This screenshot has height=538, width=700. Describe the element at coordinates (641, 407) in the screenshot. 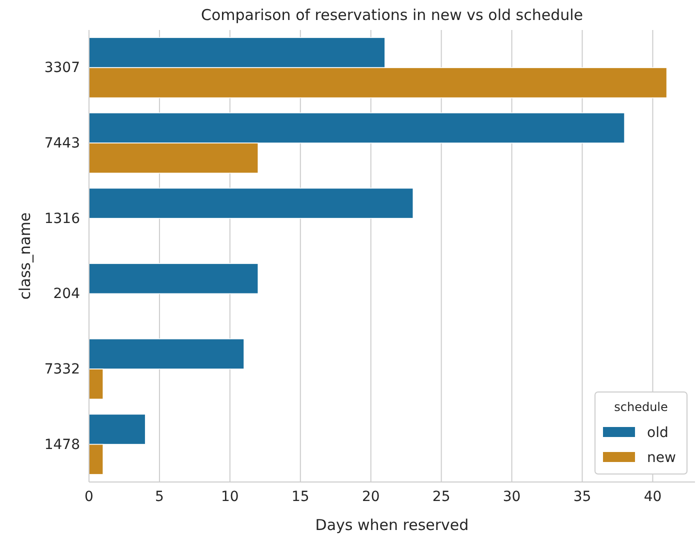

I see `legend-title: schedule` at that location.